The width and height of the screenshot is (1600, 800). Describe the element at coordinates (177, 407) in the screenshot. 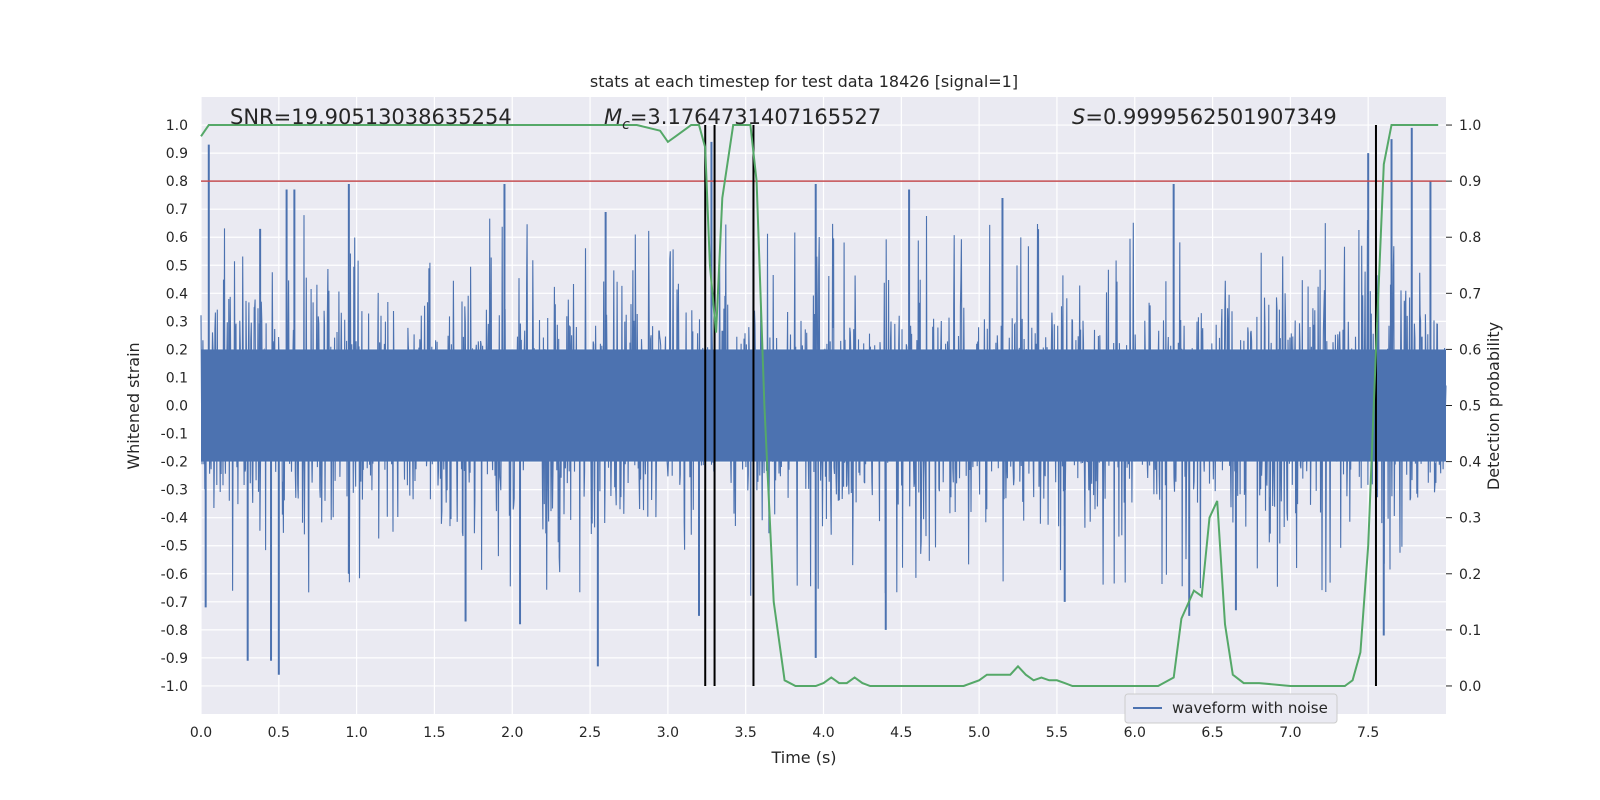

I see `y-tick-label-left: 0.0` at that location.